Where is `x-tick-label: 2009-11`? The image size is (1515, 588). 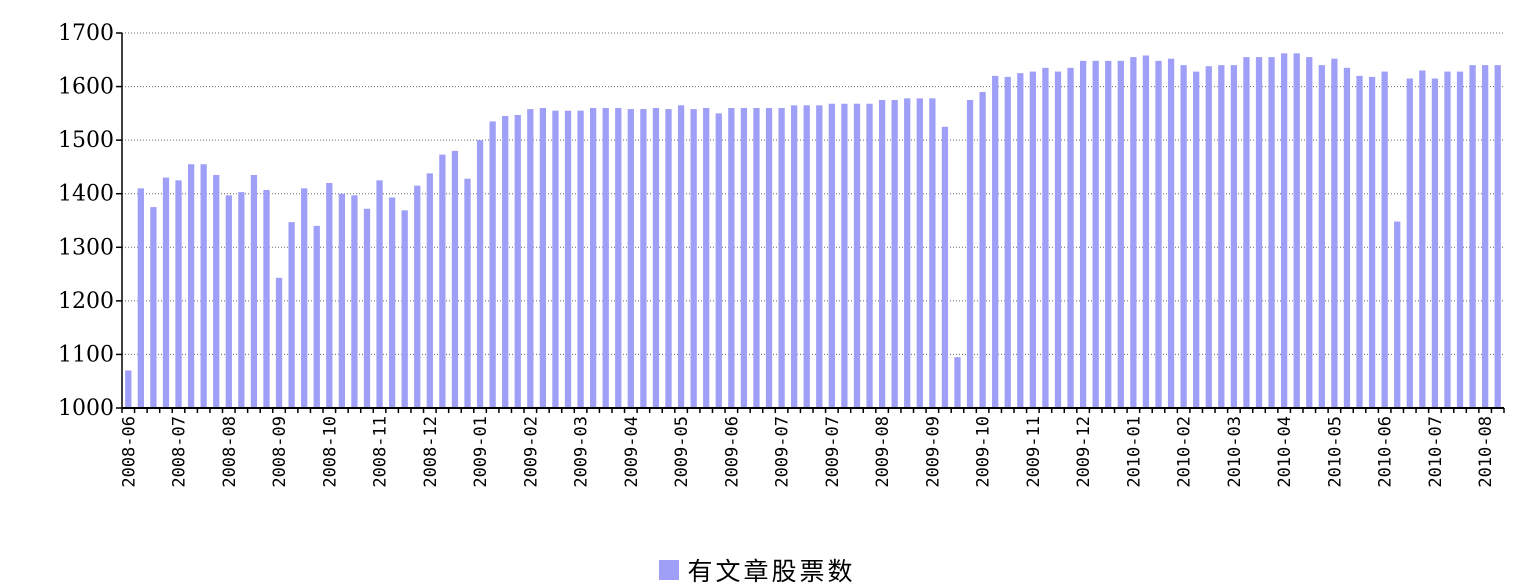 x-tick-label: 2009-11 is located at coordinates (1034, 452).